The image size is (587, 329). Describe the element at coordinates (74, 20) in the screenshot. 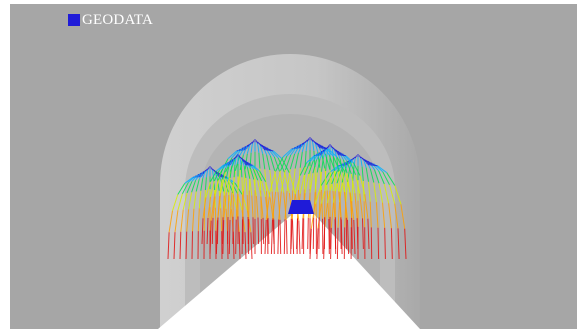

I see `logo-mark-icon` at that location.